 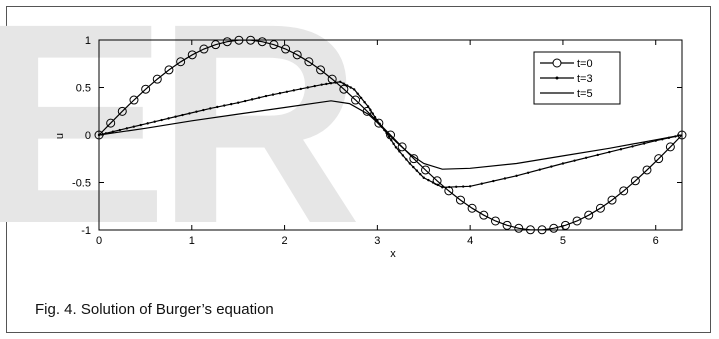 I want to click on x-tick-label: 0, so click(x=99, y=241).